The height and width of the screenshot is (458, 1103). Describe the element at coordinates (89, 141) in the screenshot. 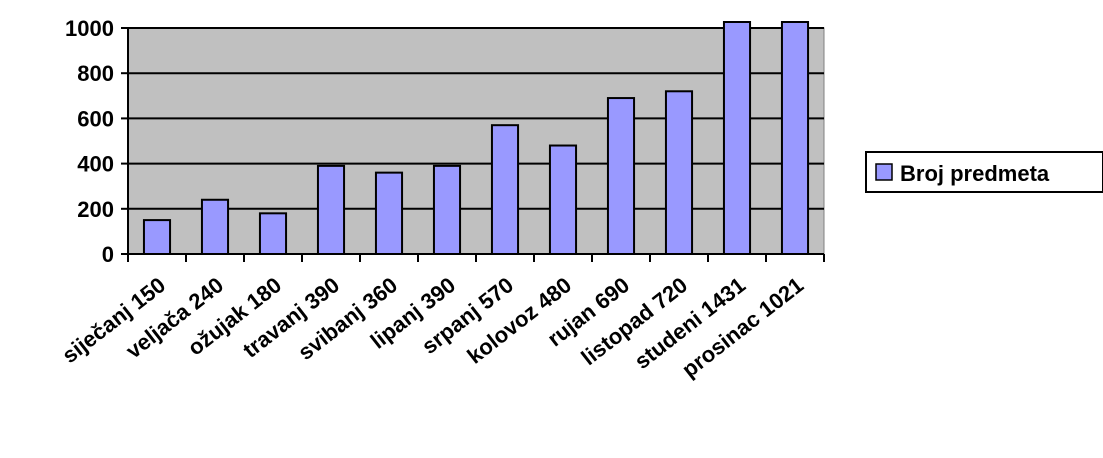

I see `y-tick-labels: 0 200 400 600 800 1000` at that location.